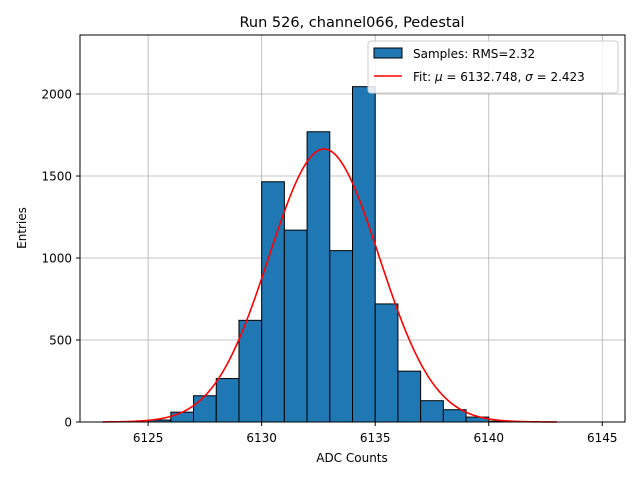 The height and width of the screenshot is (480, 640). Describe the element at coordinates (488, 438) in the screenshot. I see `x-tick-label: 6140` at that location.